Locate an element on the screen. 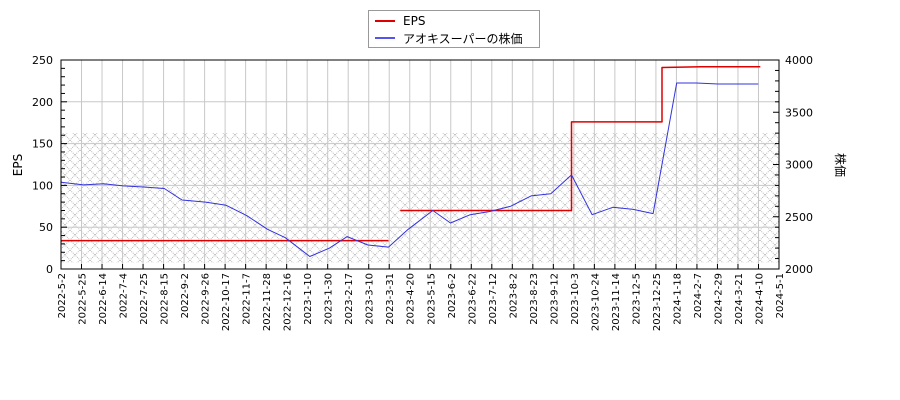 This screenshot has width=900, height=400. svg-text: 2500 is located at coordinates (799, 217).